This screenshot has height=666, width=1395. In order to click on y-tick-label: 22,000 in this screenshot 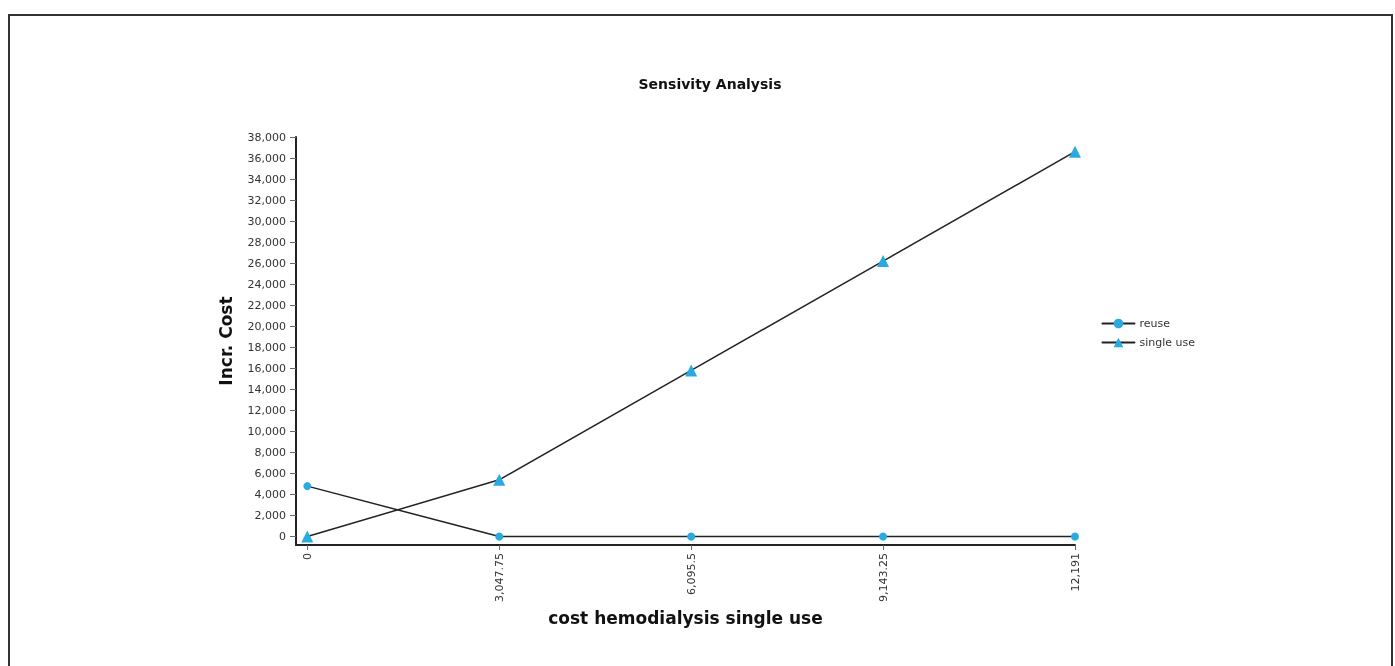, I will do `click(266, 305)`.